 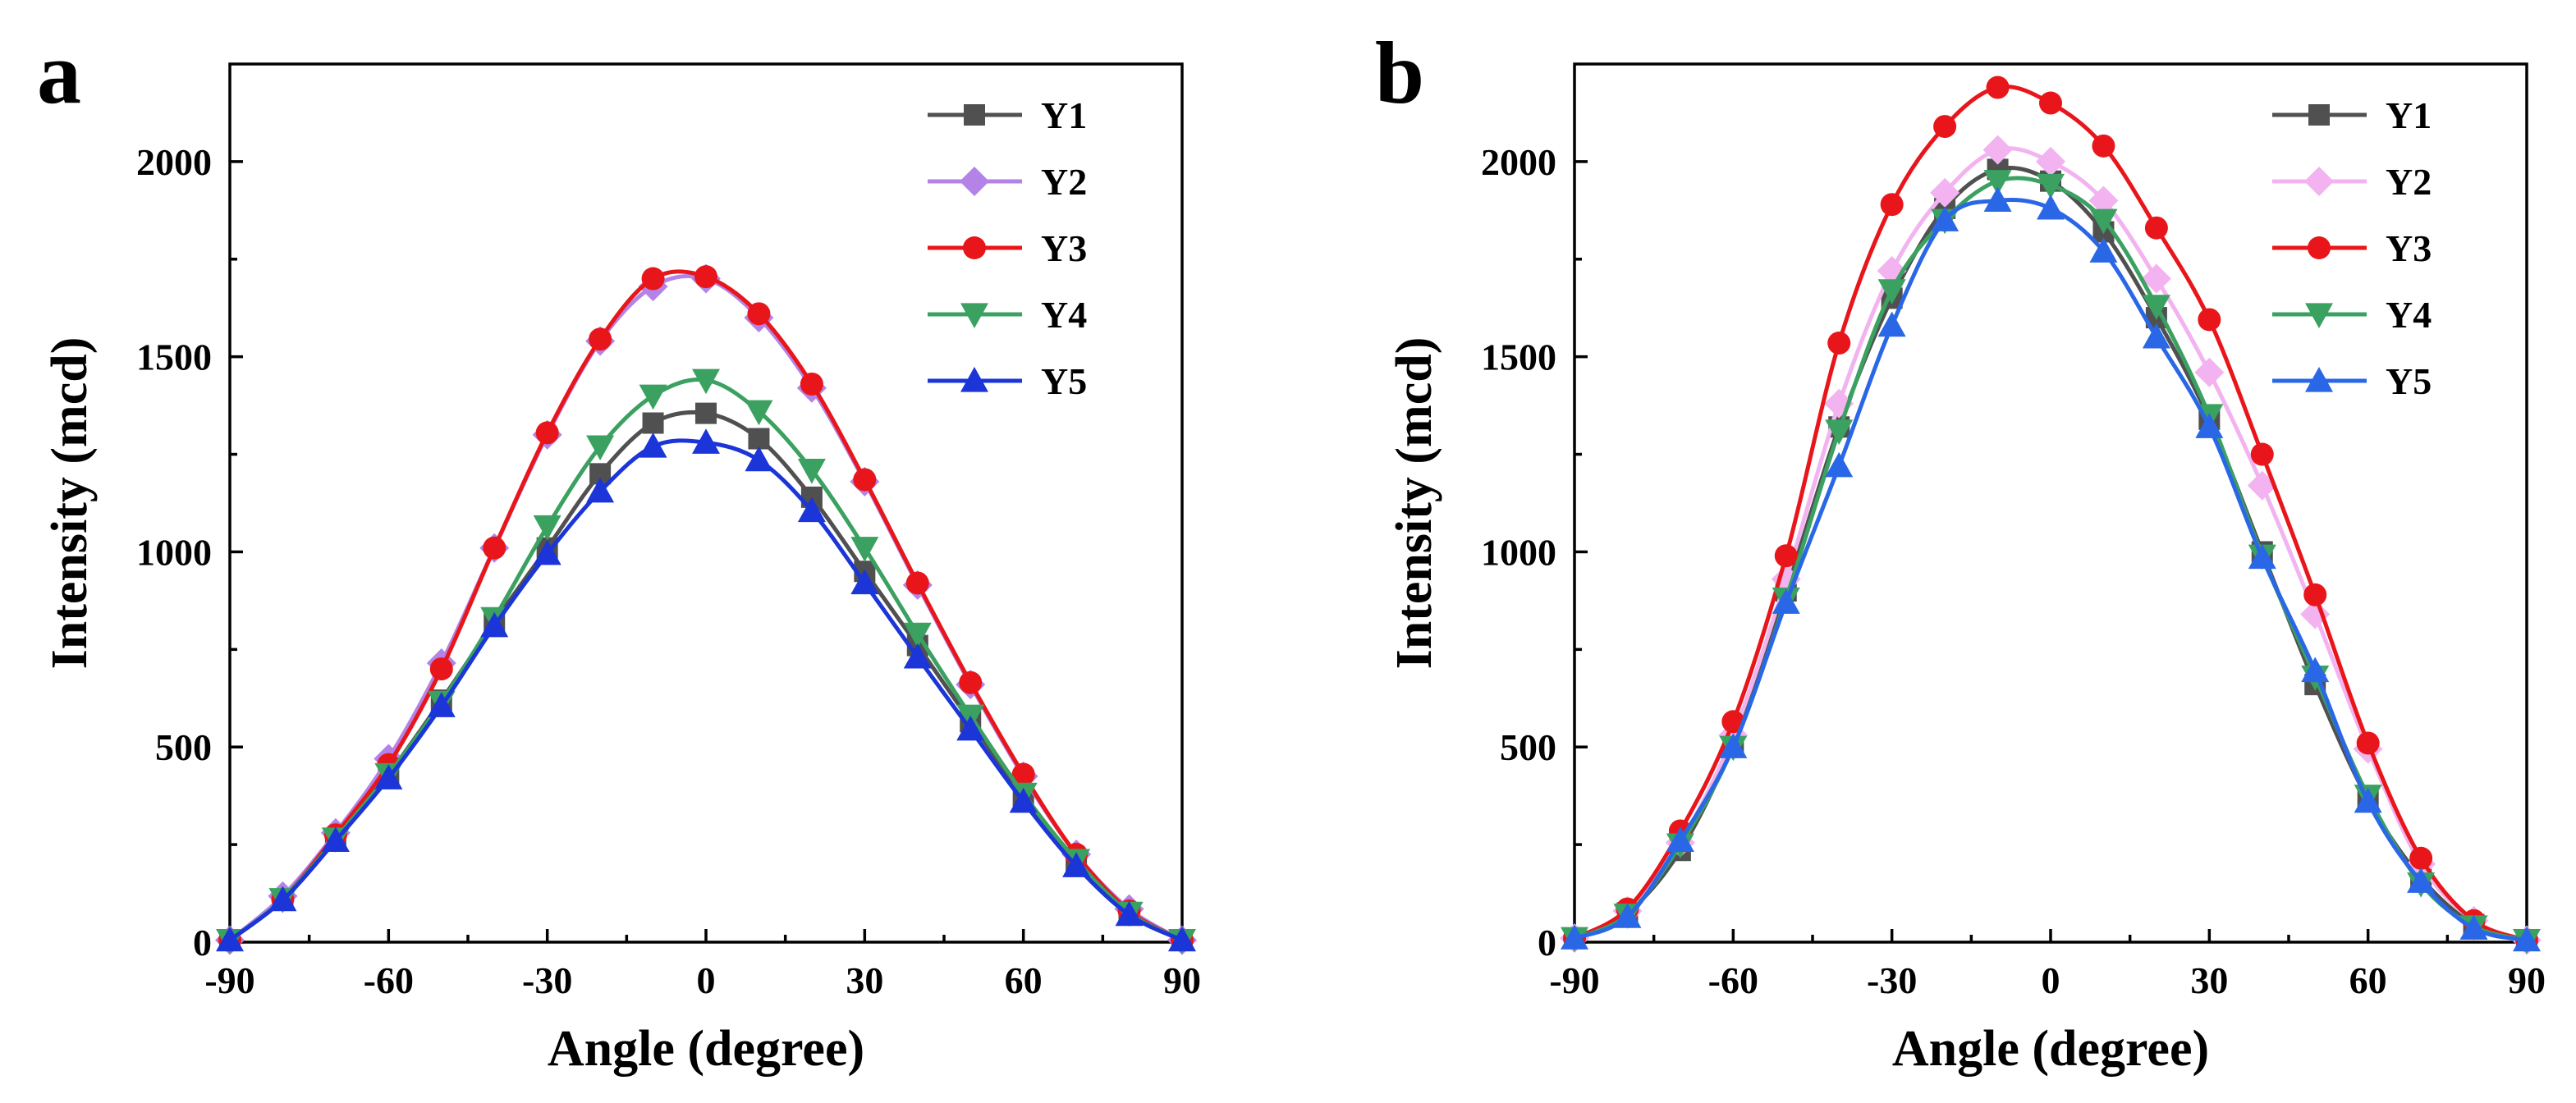 I want to click on y-tick-label: 1500, so click(x=174, y=357).